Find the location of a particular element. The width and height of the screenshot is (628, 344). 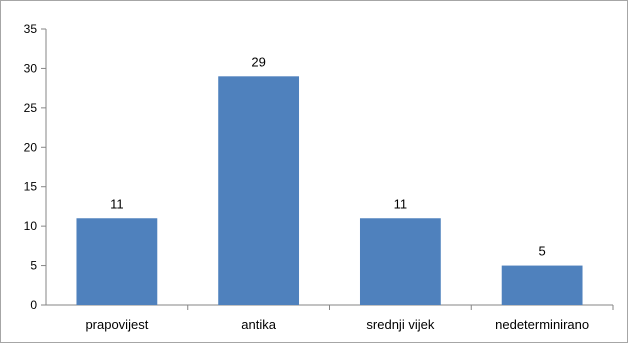

category-label: nedeterminirano is located at coordinates (542, 324).